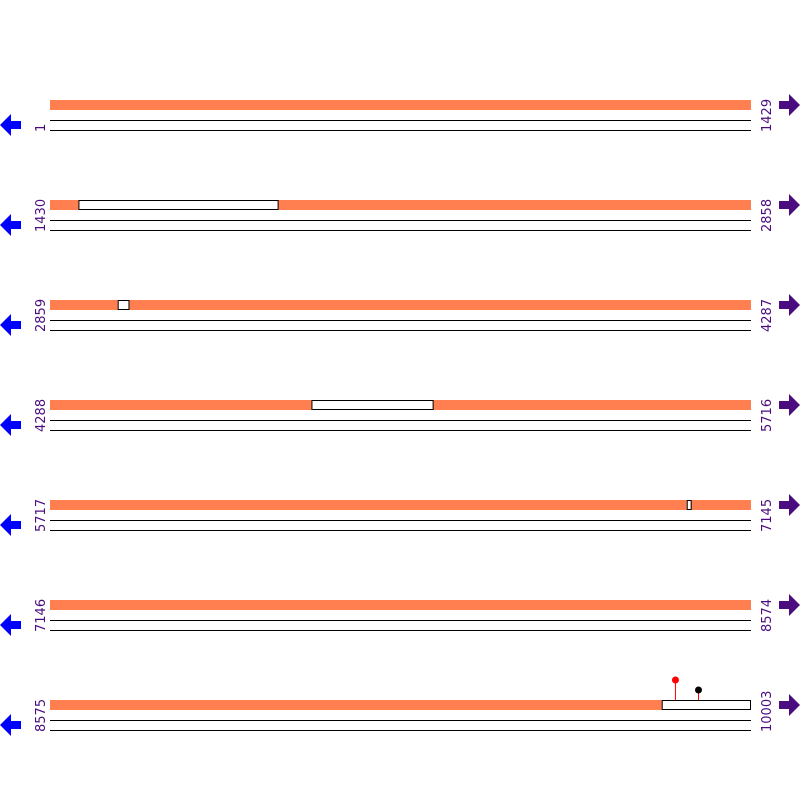 The height and width of the screenshot is (800, 800). I want to click on row-start-label: 5717, so click(41, 515).